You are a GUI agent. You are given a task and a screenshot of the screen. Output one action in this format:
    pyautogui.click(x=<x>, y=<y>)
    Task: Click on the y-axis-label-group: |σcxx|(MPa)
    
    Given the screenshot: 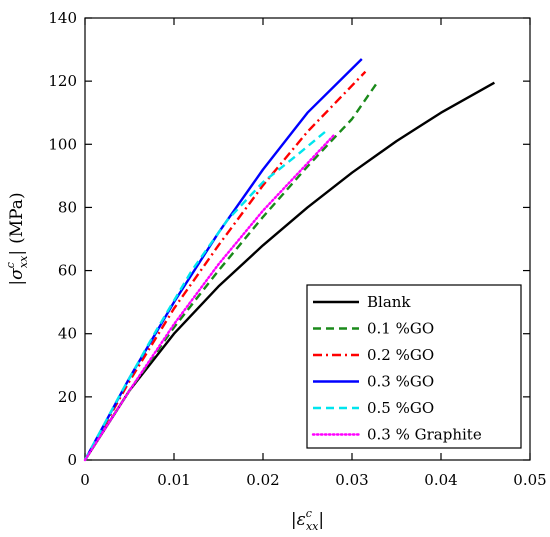 What is the action you would take?
    pyautogui.click(x=17, y=238)
    